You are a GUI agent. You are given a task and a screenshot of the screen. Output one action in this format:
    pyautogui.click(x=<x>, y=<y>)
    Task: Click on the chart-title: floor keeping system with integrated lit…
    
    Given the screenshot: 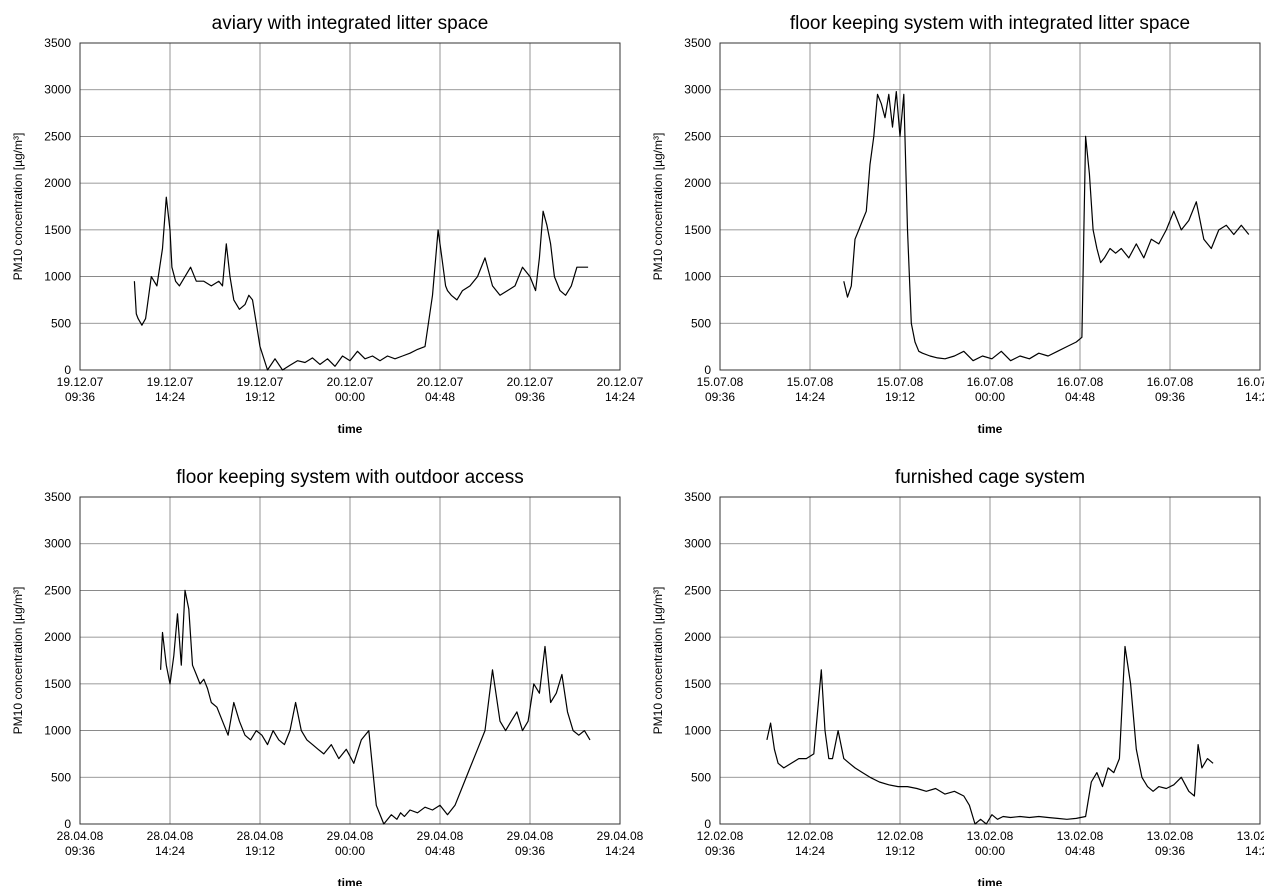 What is the action you would take?
    pyautogui.click(x=990, y=23)
    